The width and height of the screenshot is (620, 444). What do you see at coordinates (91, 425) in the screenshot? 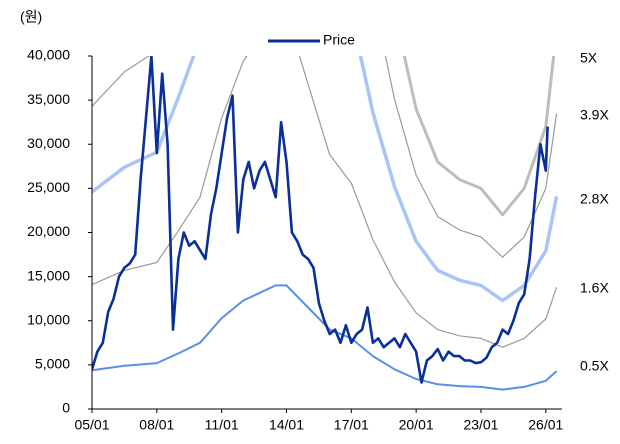
I see `x-tick-label: 05/01` at bounding box center [91, 425].